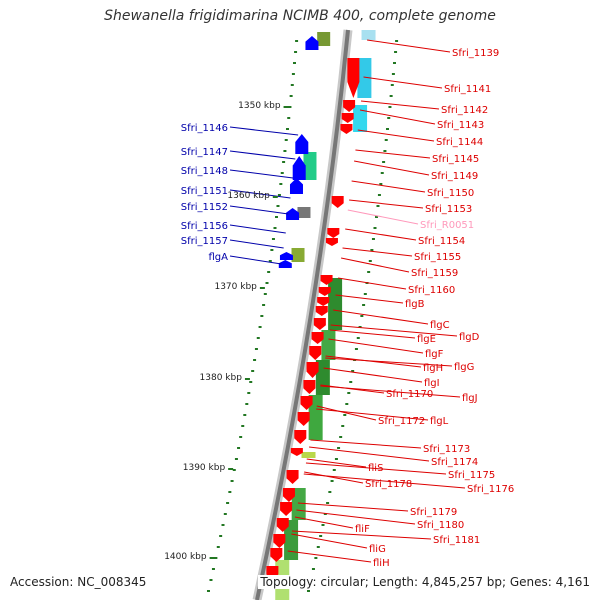 Image resolution: width=600 pixels, height=600 pixels. What do you see at coordinates (259, 210) in the screenshot?
I see `leader-line-forward` at bounding box center [259, 210].